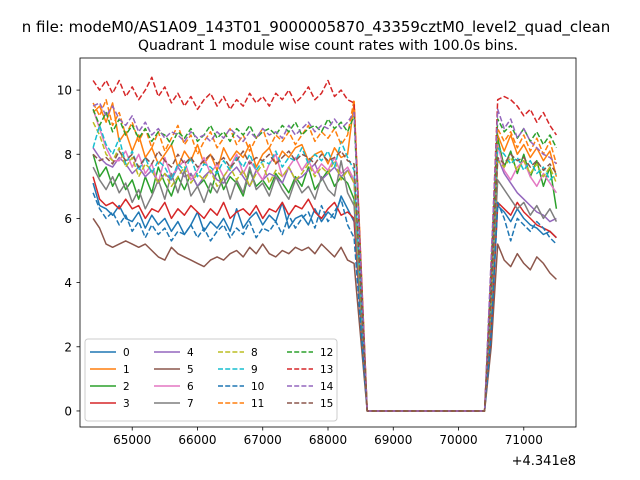  What do you see at coordinates (126, 370) in the screenshot?
I see `legend-label-1: 1` at bounding box center [126, 370].